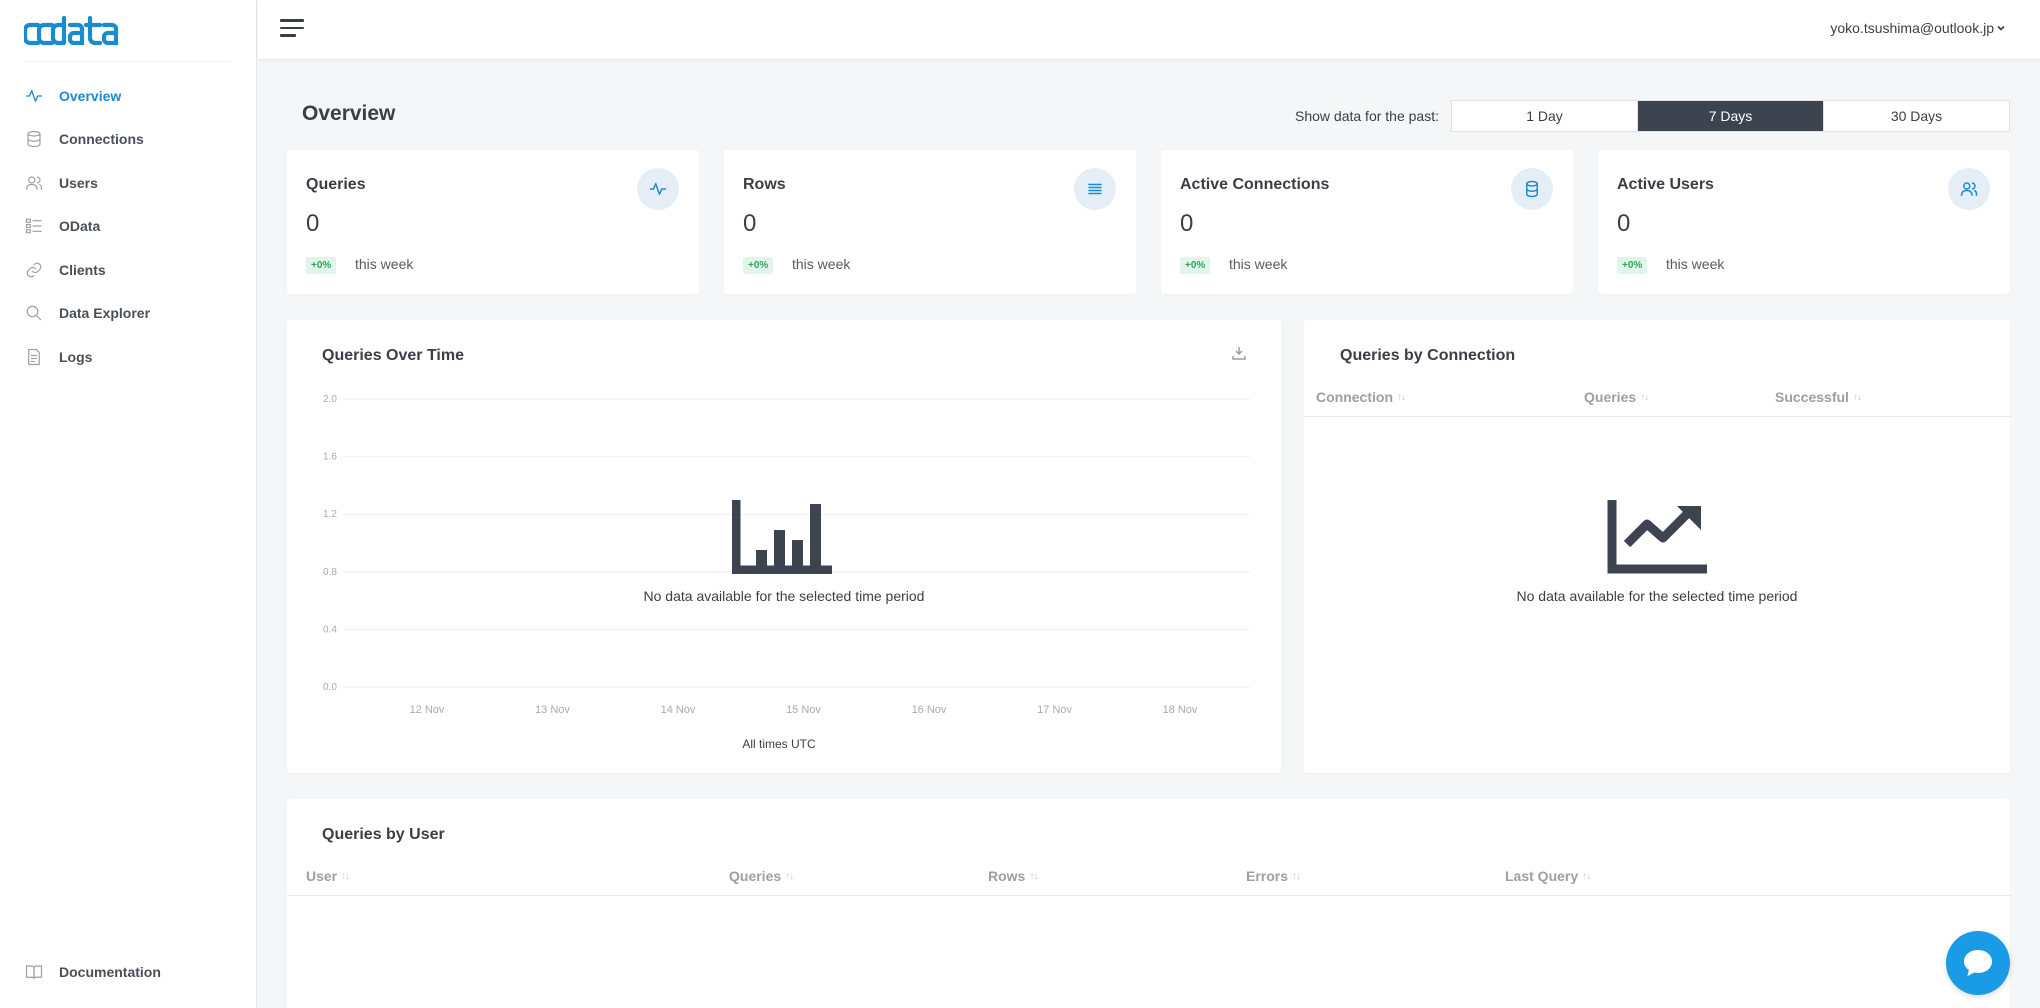  What do you see at coordinates (678, 710) in the screenshot?
I see `x-tick-label: 14 Nov` at bounding box center [678, 710].